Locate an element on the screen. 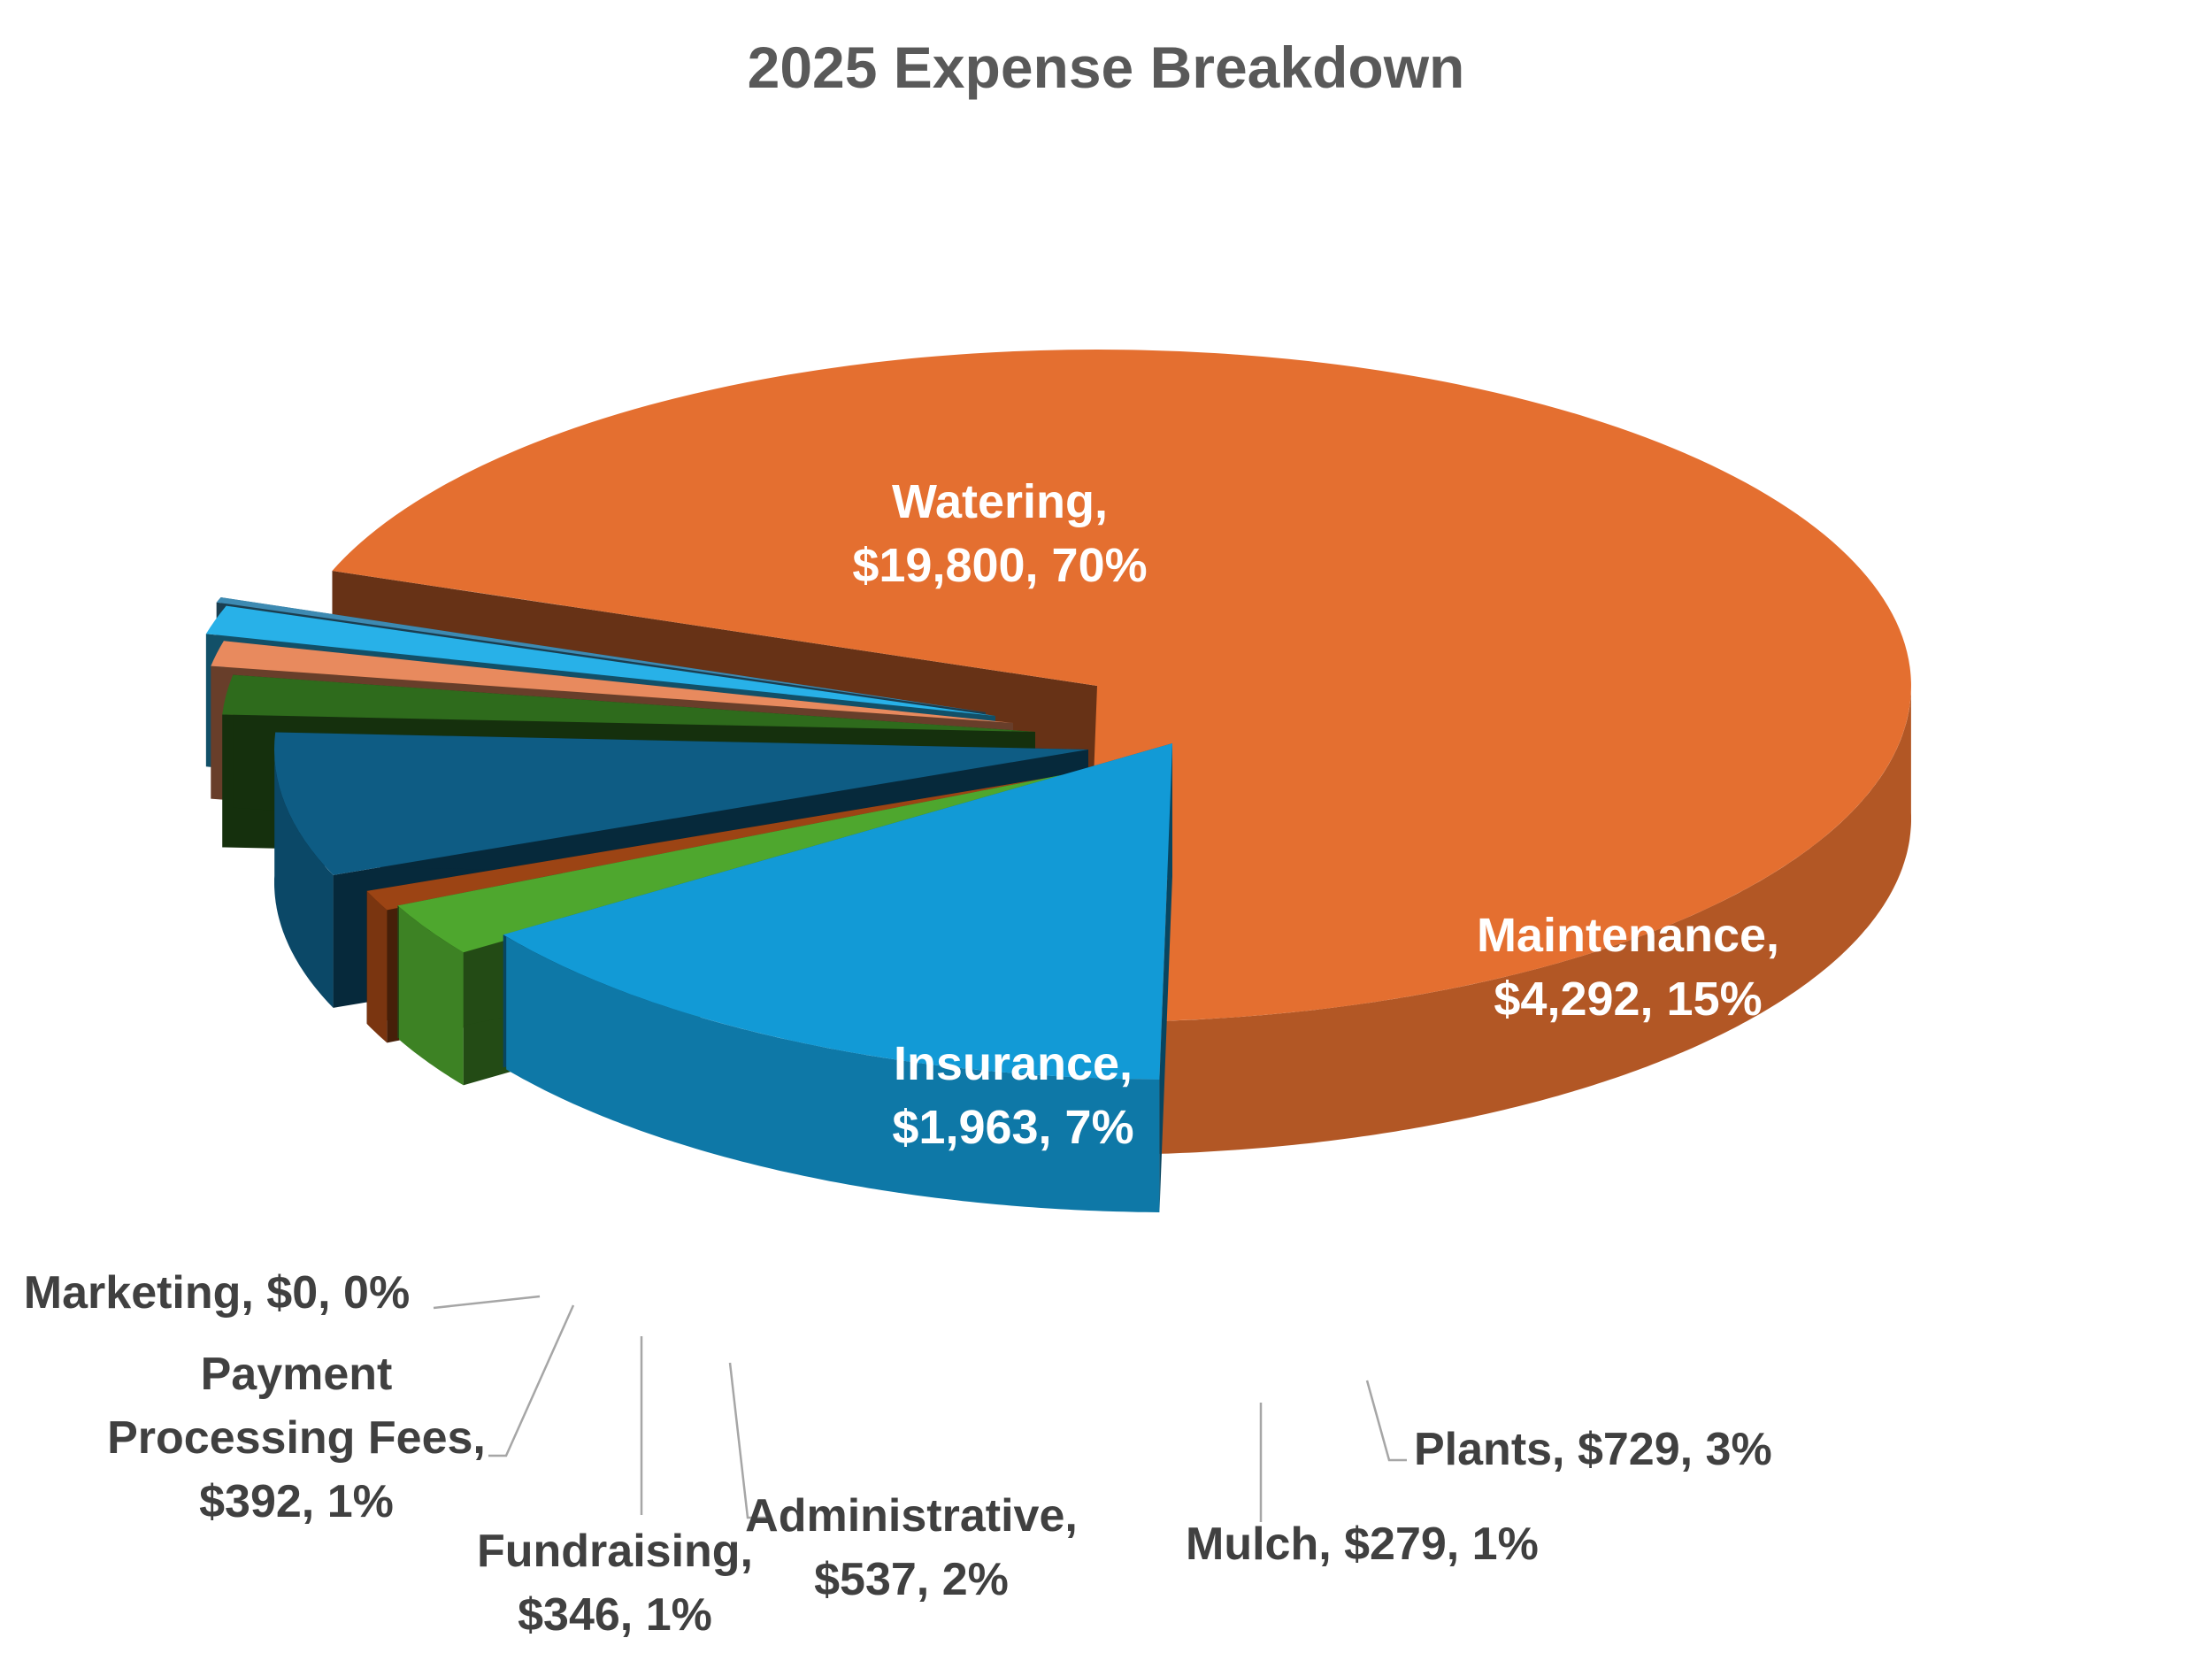 Image resolution: width=2212 pixels, height=1661 pixels. data-label-mulch: Mulch, $279, 1% is located at coordinates (1363, 1544).